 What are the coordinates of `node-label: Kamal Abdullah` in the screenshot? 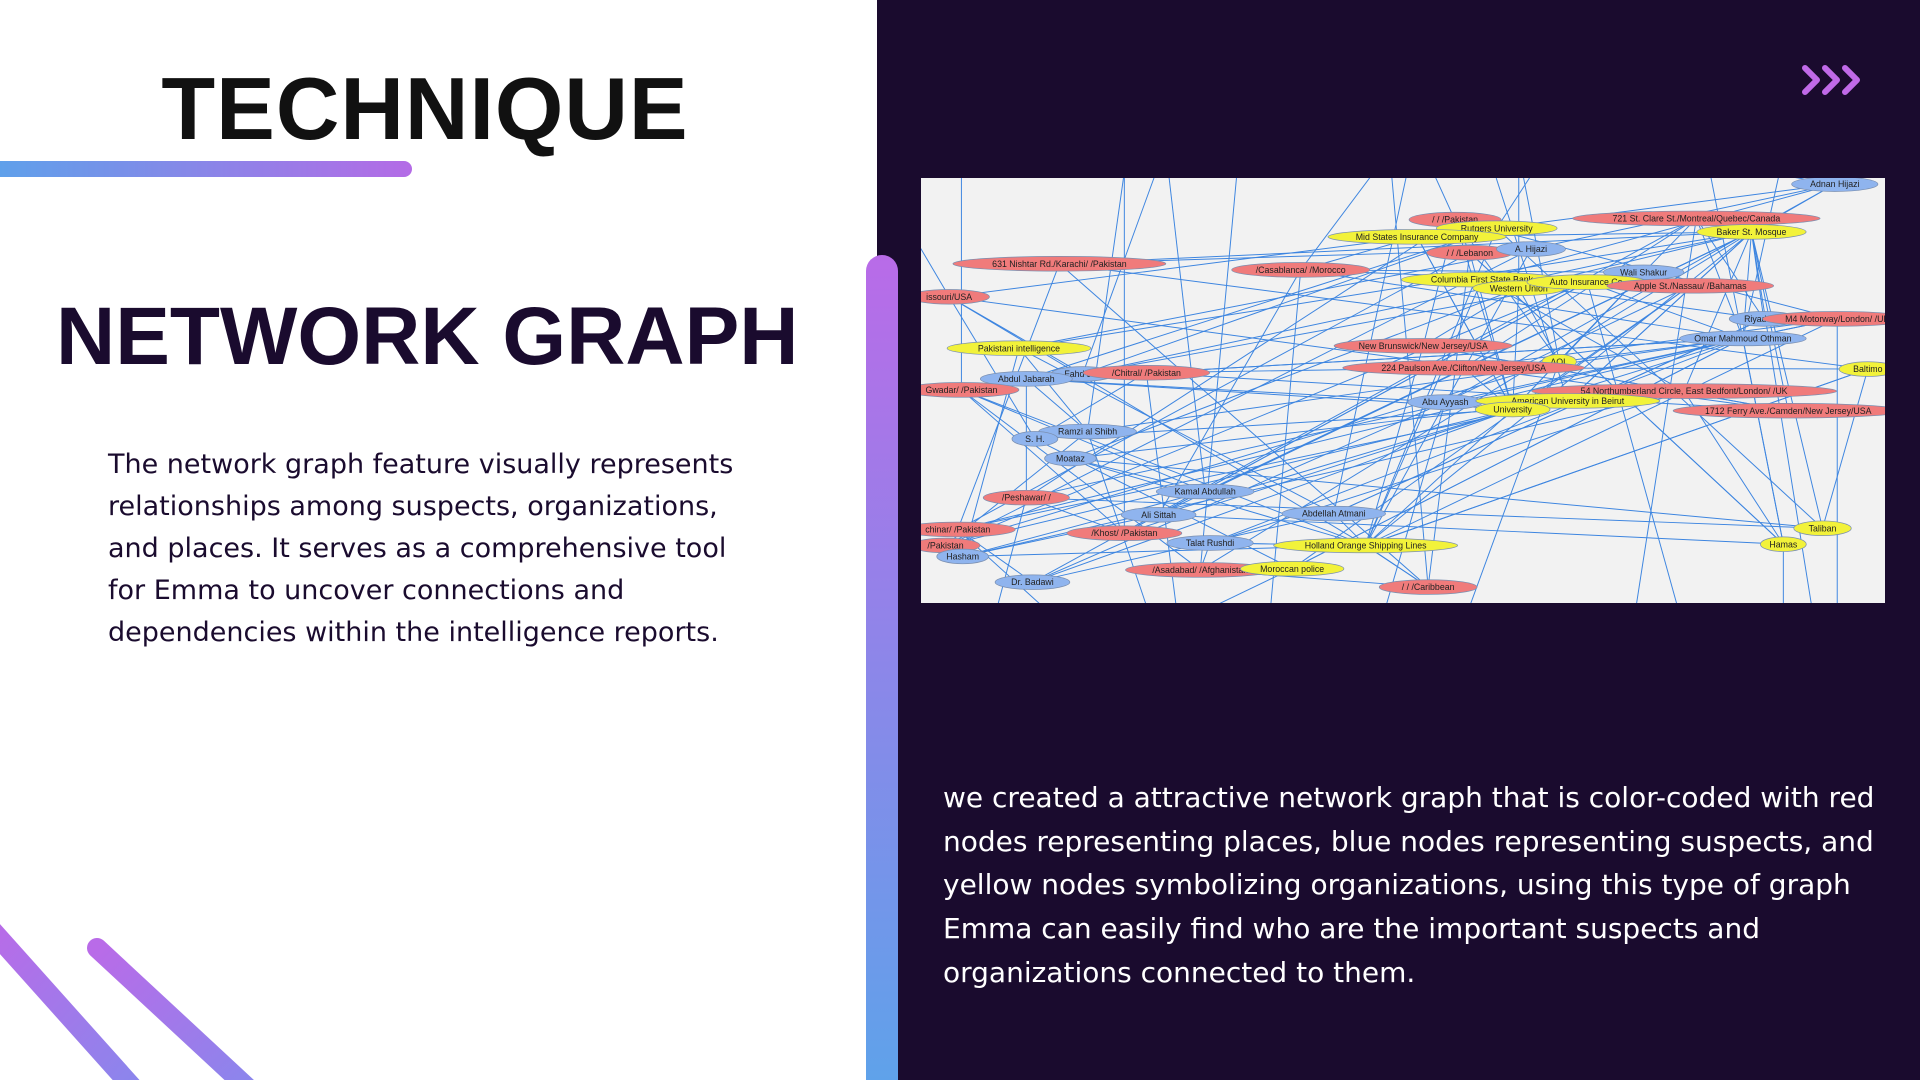 It's located at (1205, 492).